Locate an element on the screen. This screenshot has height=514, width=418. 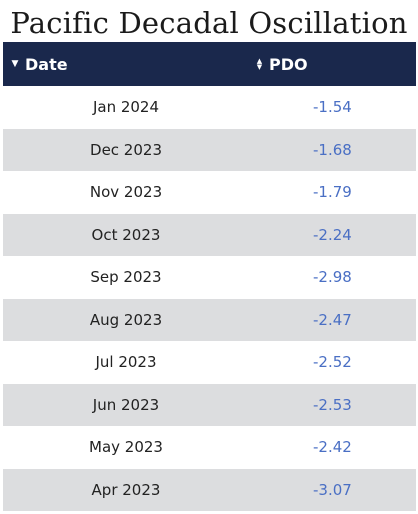
table-row: Oct 2023 -2.24 is located at coordinates (209, 234).